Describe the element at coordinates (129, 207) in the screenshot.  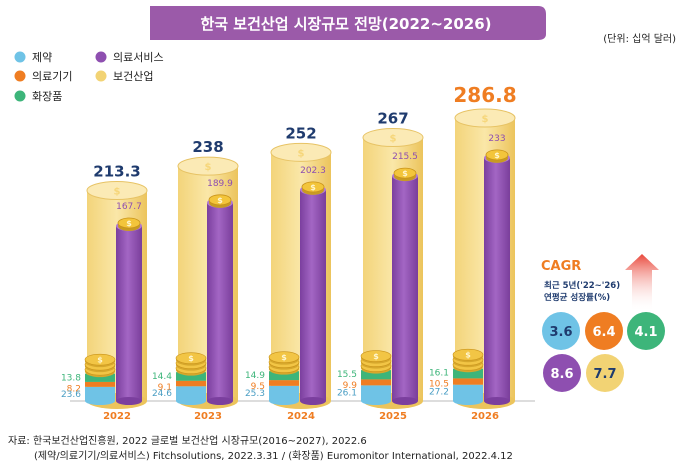
I see `service-label-2022: 167.7` at that location.